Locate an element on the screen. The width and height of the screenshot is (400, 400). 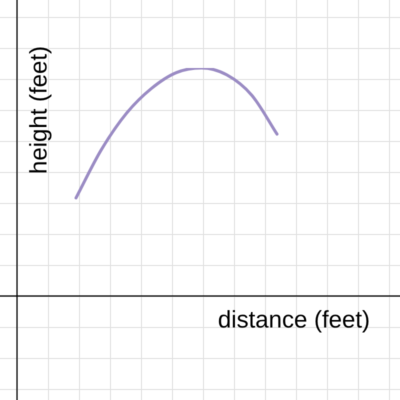
y-axis-title: height (feet) is located at coordinates (39, 110).